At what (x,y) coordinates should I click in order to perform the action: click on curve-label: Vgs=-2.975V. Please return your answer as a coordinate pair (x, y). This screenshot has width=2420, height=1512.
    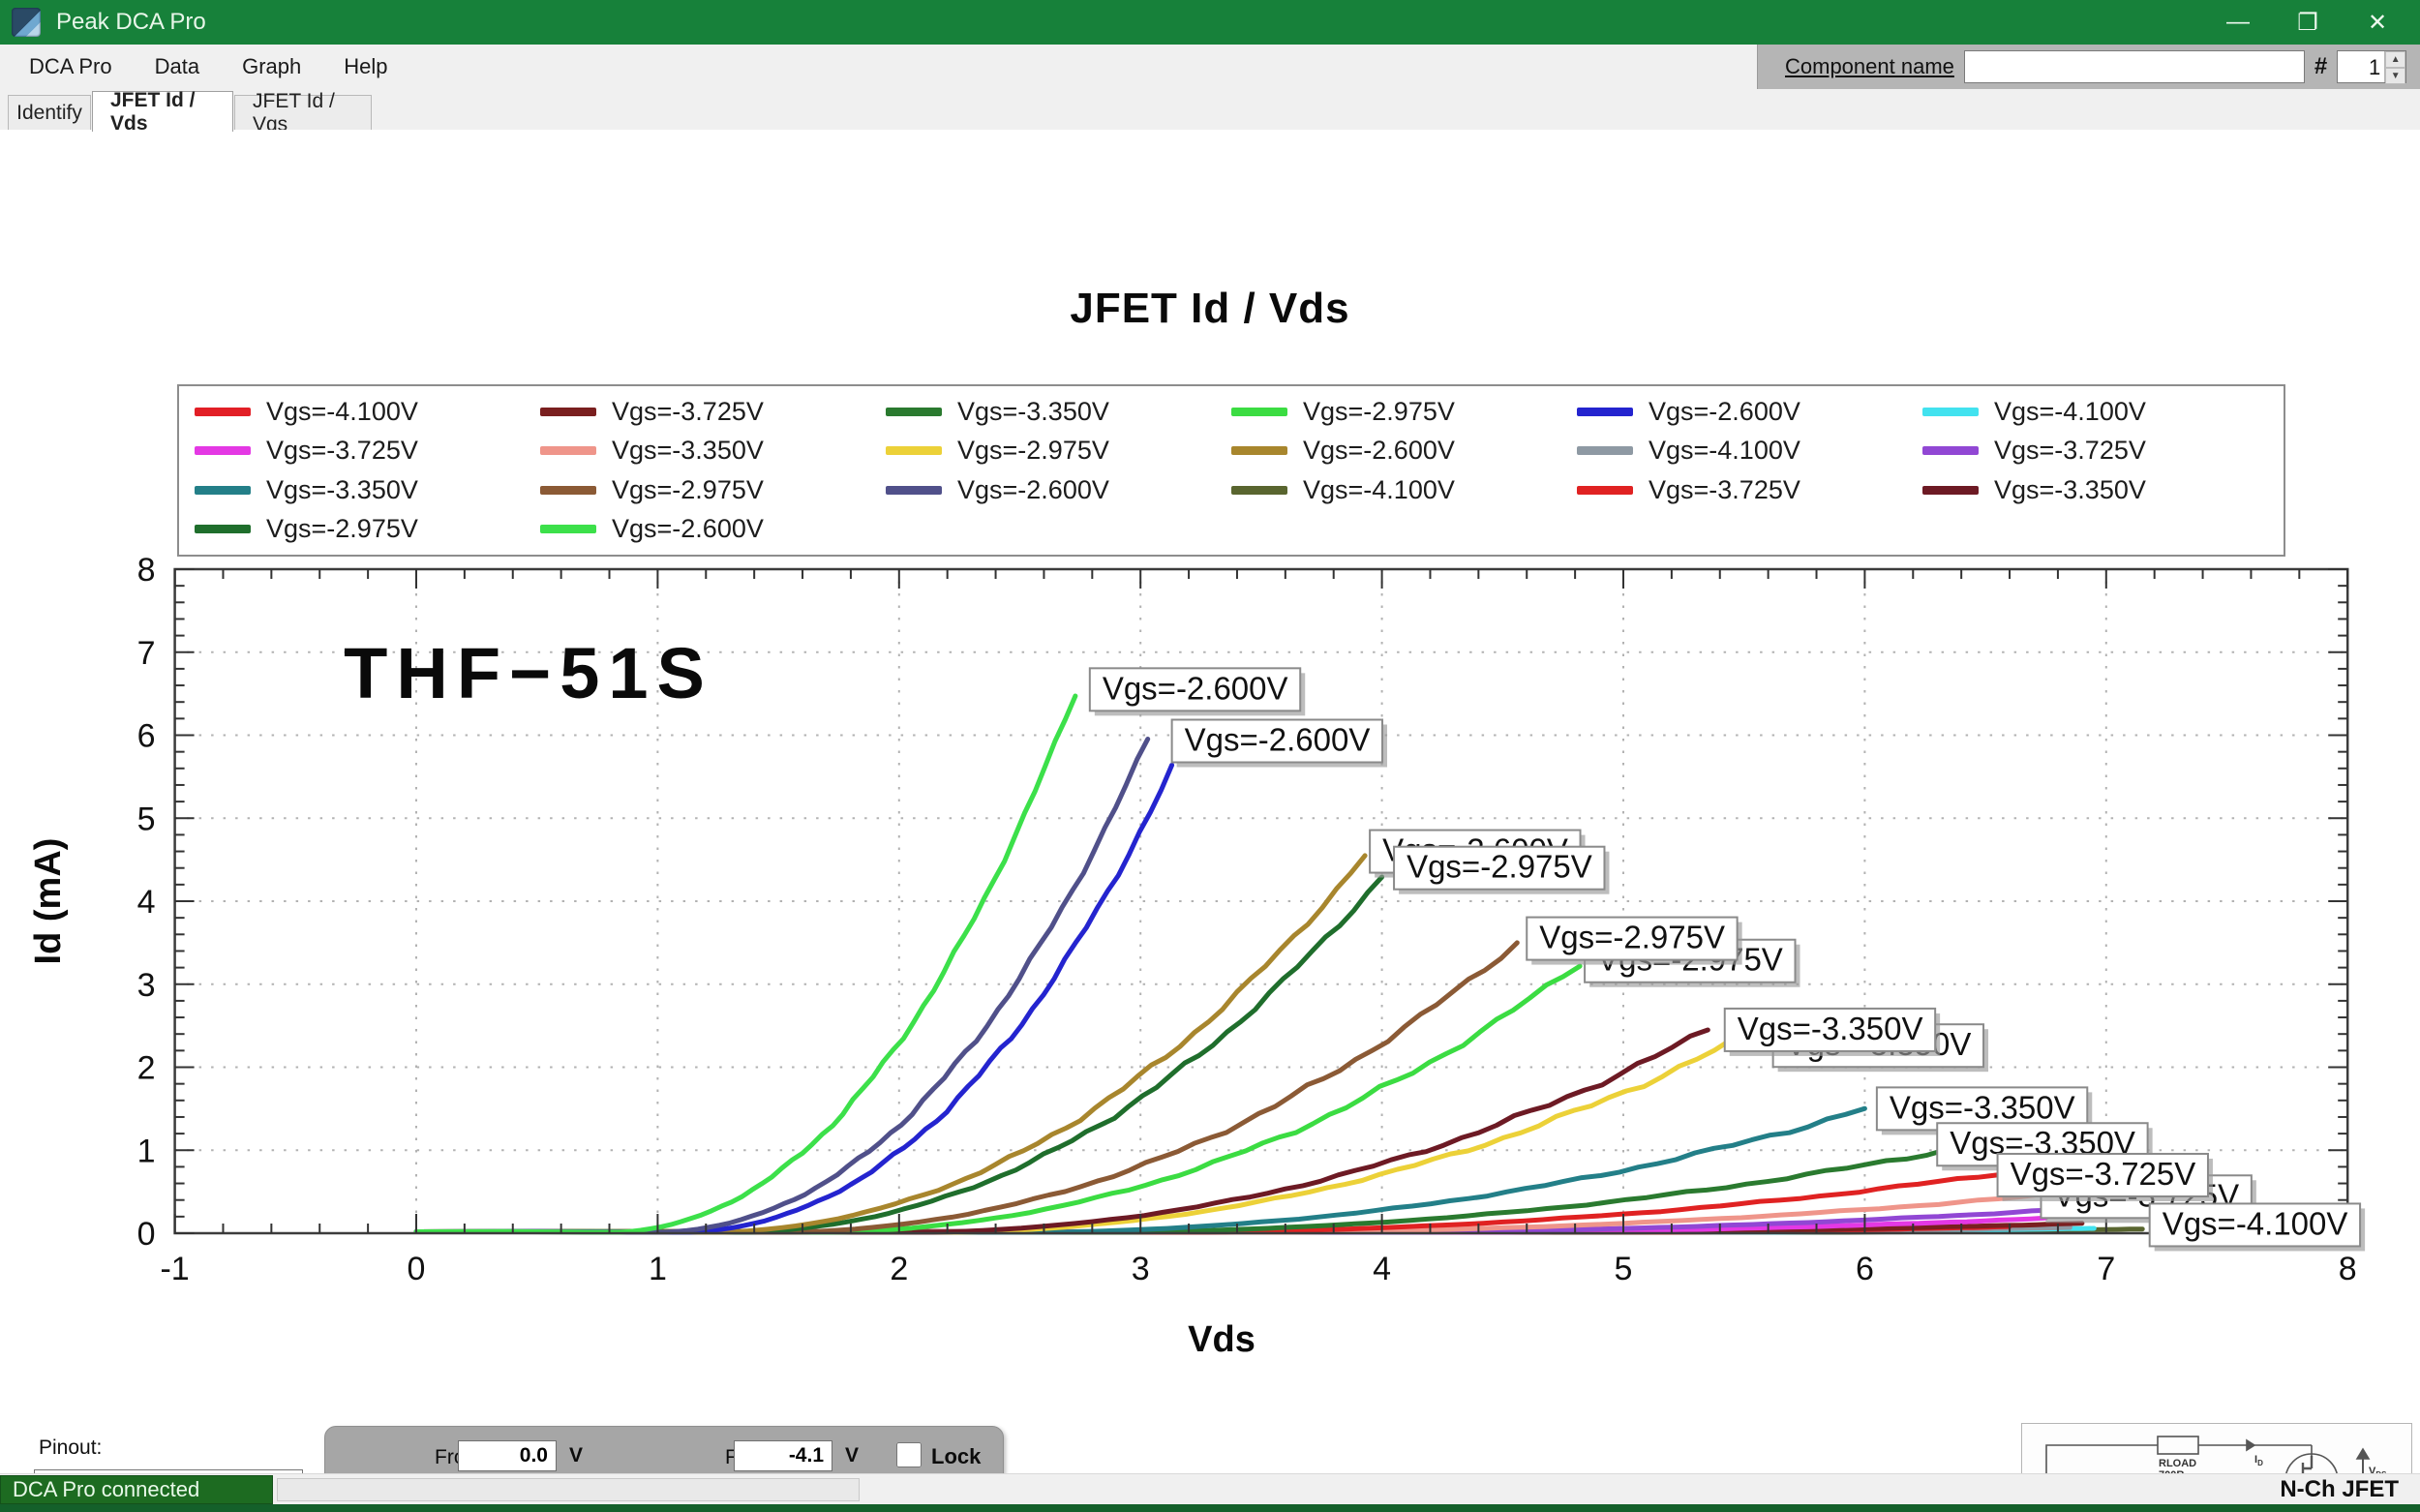
    Looking at the image, I should click on (1634, 940).